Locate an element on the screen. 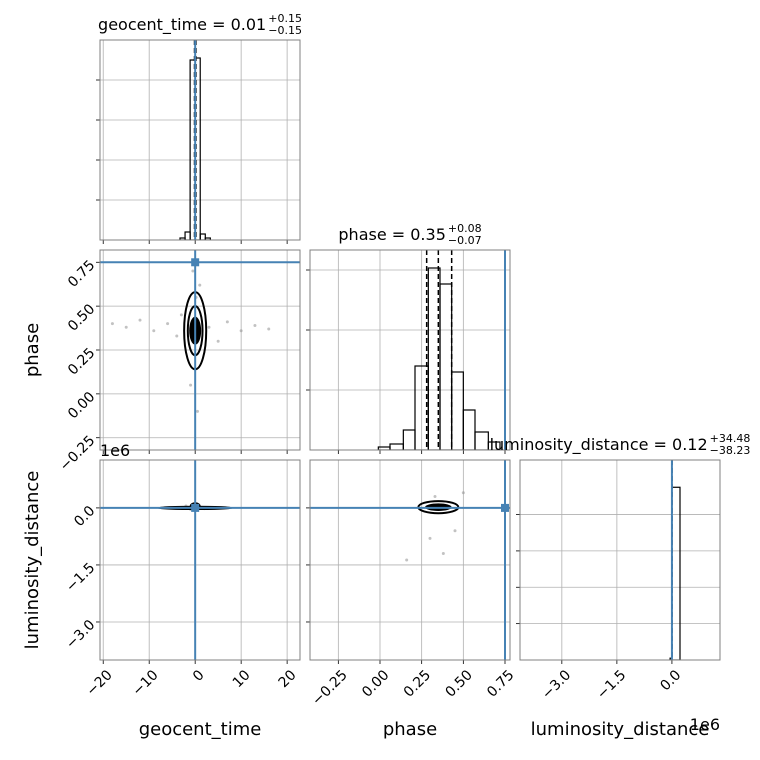 This screenshot has width=760, height=760. y-tick-label: 0.50 is located at coordinates (81, 317).